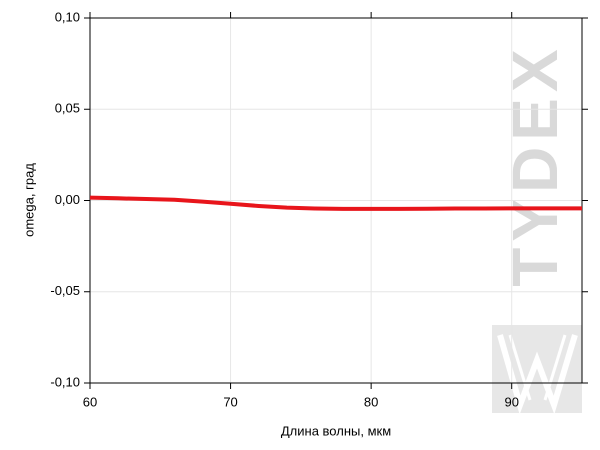 The width and height of the screenshot is (600, 450). I want to click on x-tick-label: 60, so click(90, 401).